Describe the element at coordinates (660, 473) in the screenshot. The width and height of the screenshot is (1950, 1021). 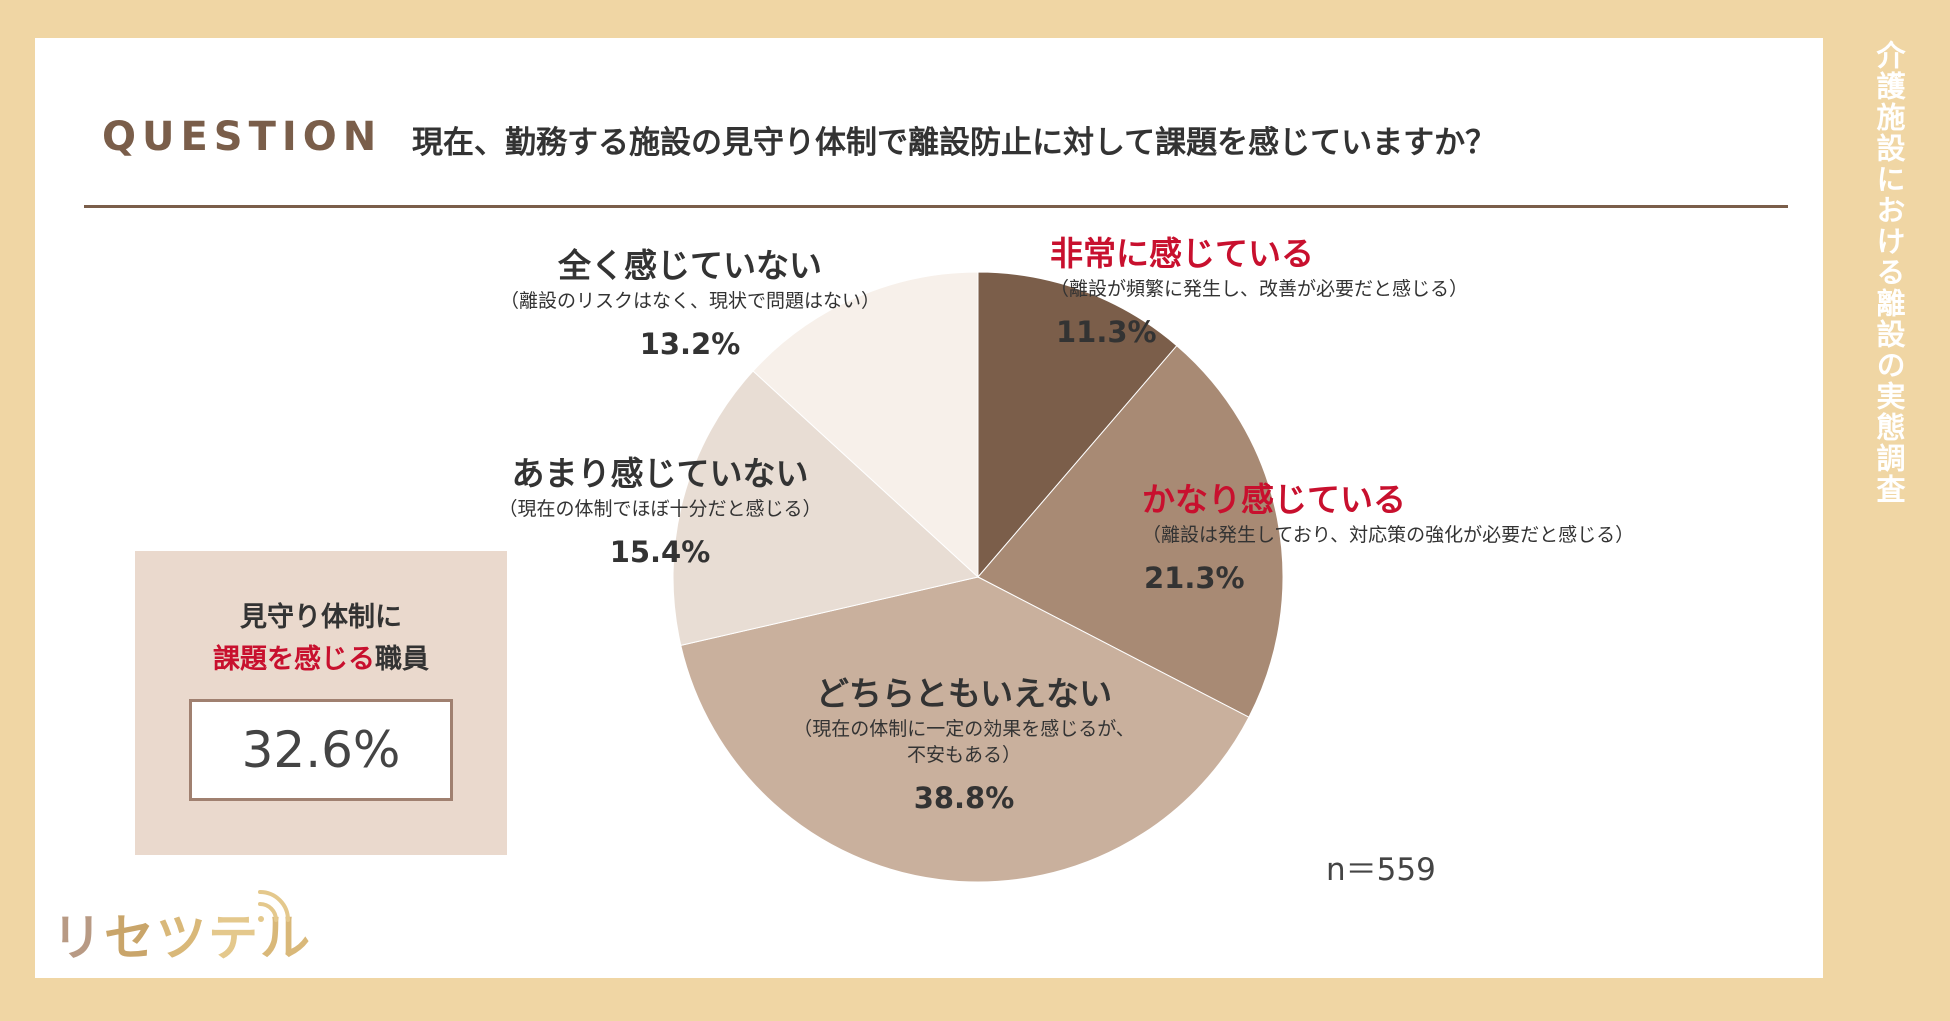
I see `slice-label: あまり感じていない` at that location.